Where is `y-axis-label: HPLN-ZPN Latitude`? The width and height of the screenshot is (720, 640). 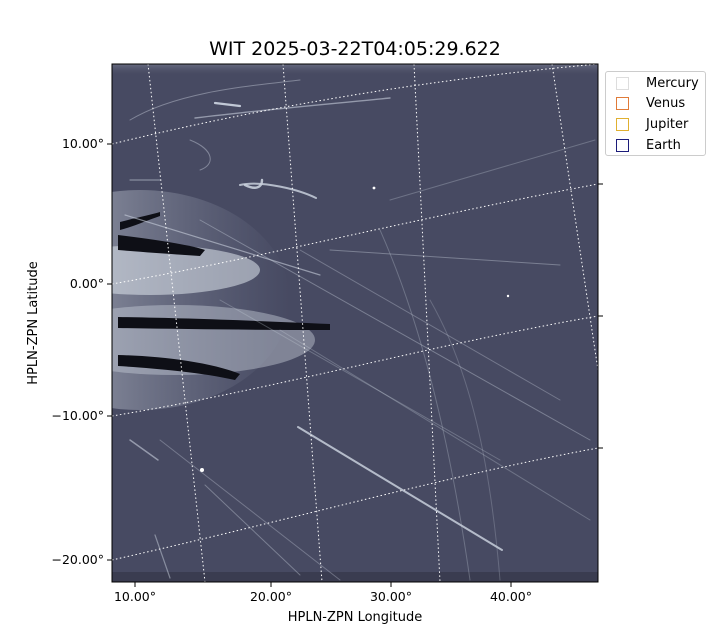 y-axis-label: HPLN-ZPN Latitude is located at coordinates (33, 322).